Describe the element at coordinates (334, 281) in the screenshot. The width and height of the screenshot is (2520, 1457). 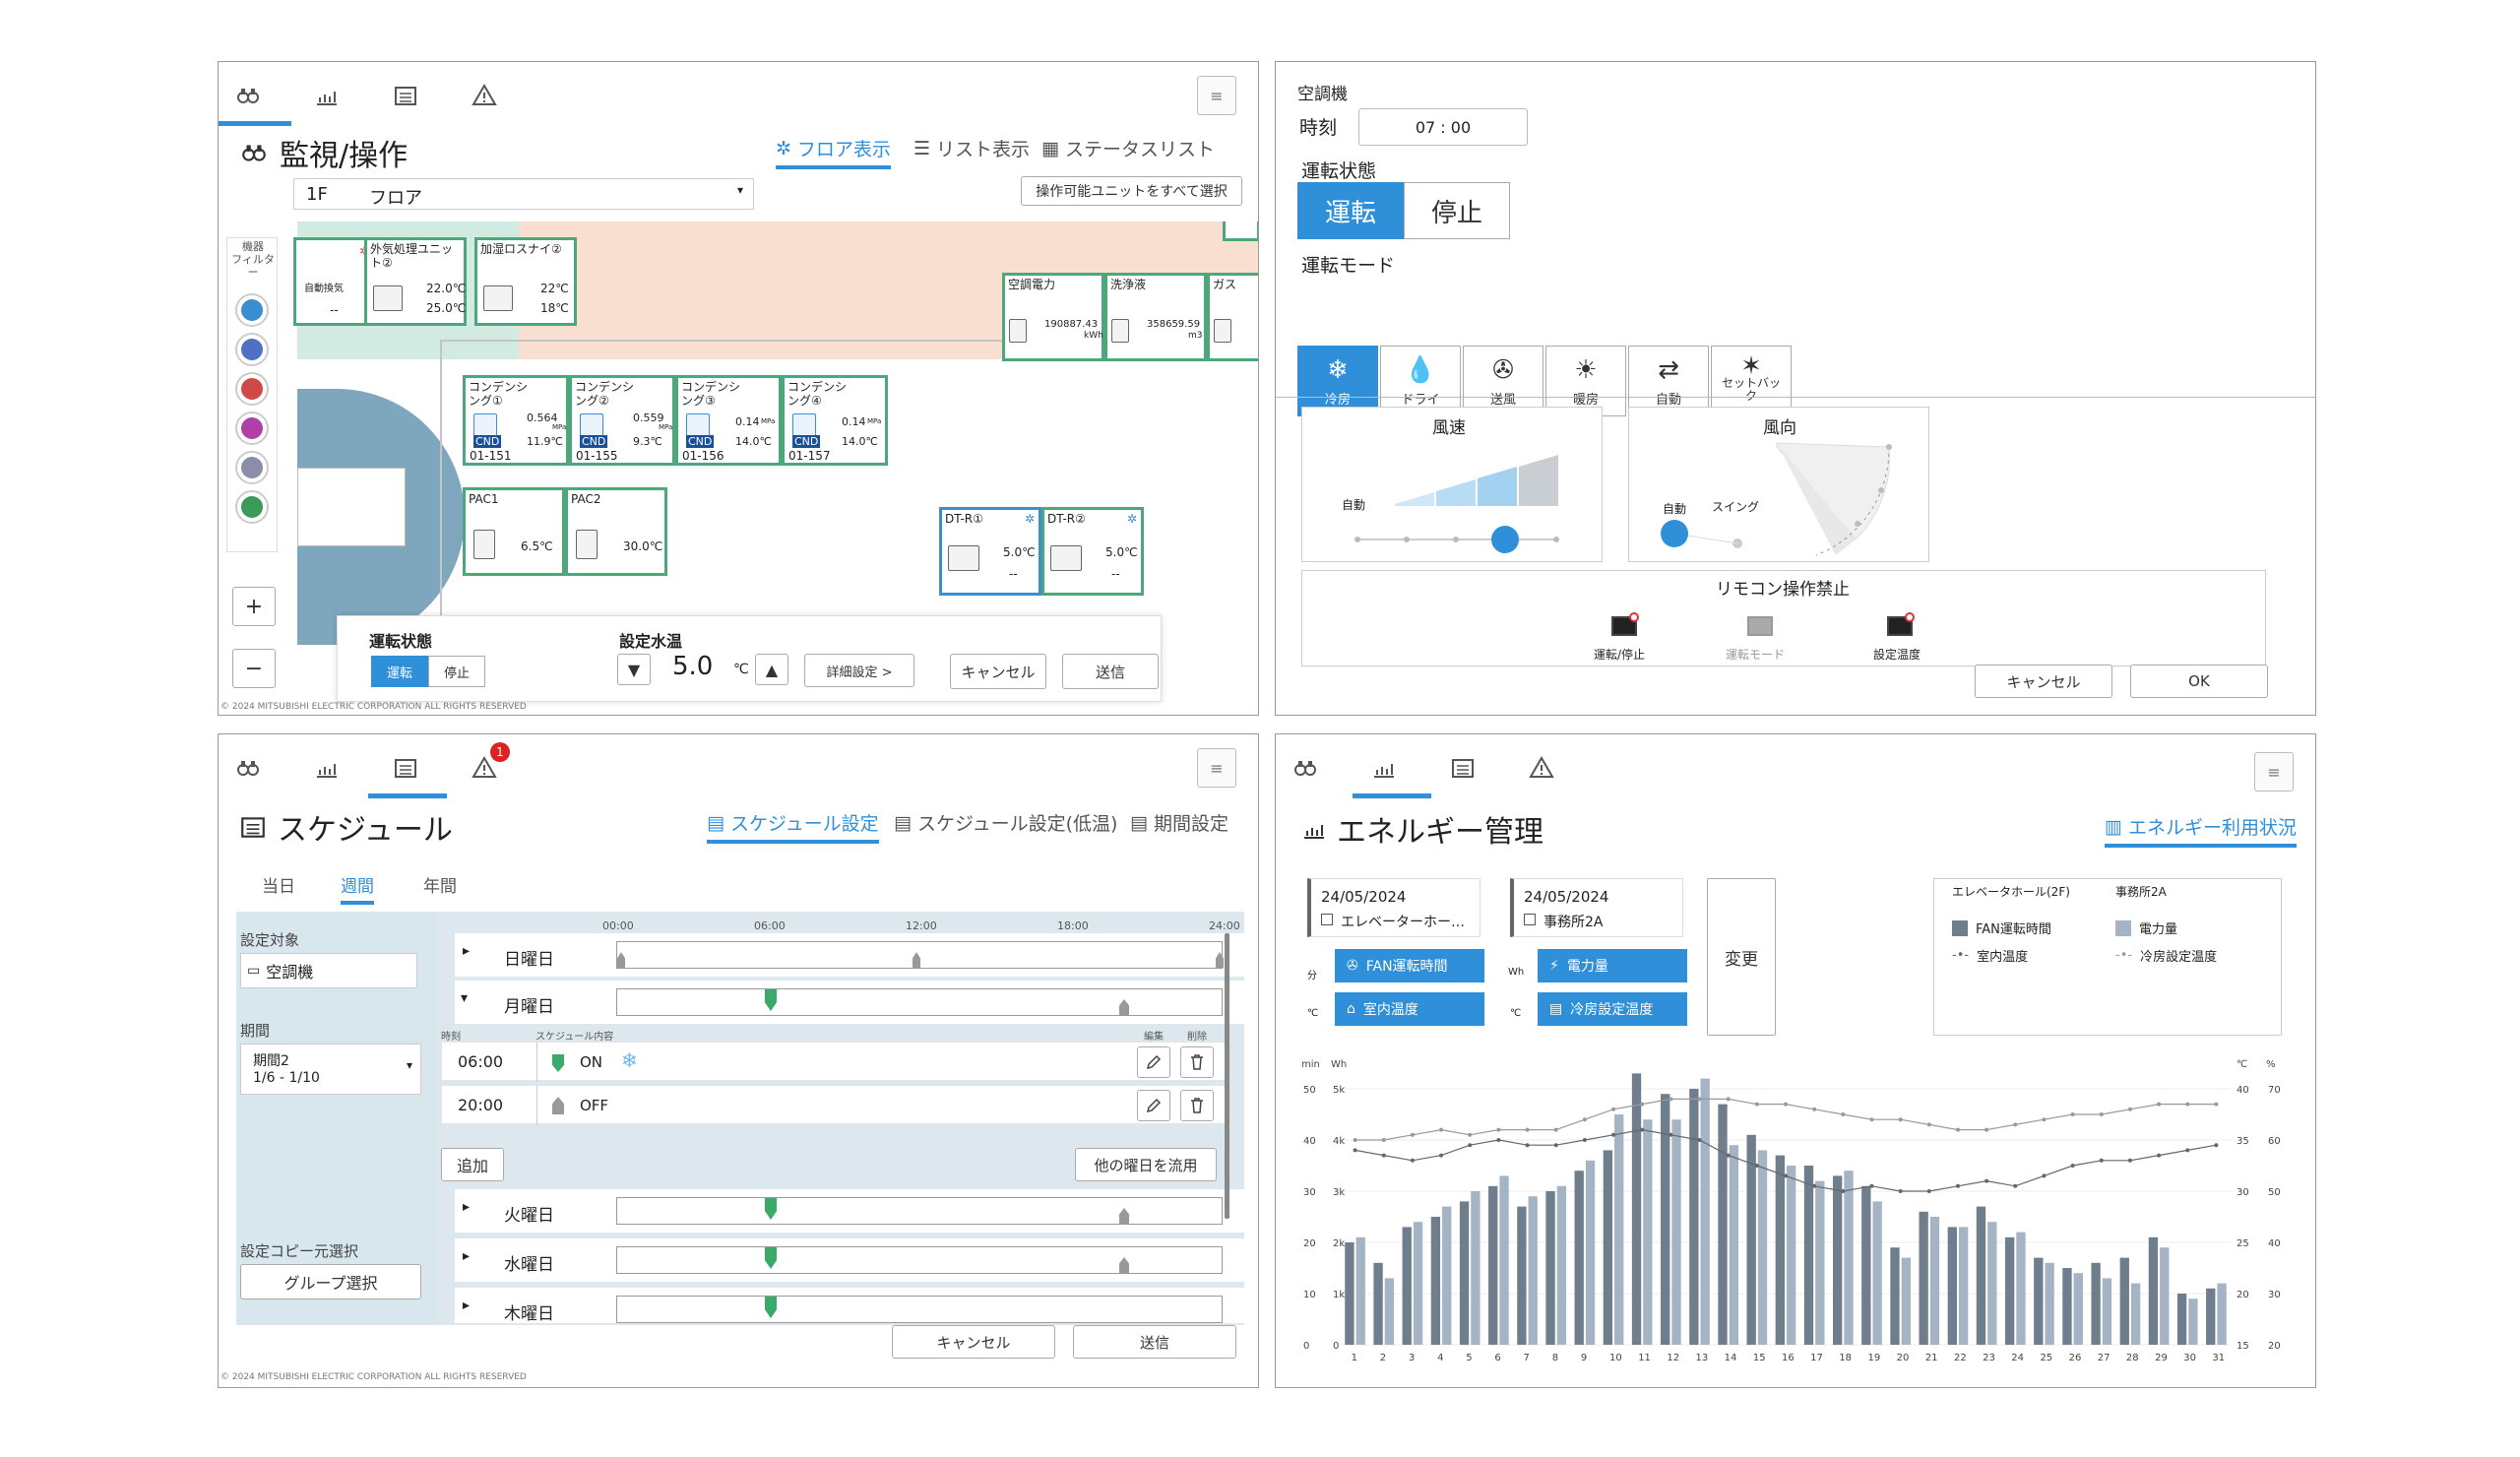
I see `unit-ventilation: 自動換気 -- ✲` at that location.